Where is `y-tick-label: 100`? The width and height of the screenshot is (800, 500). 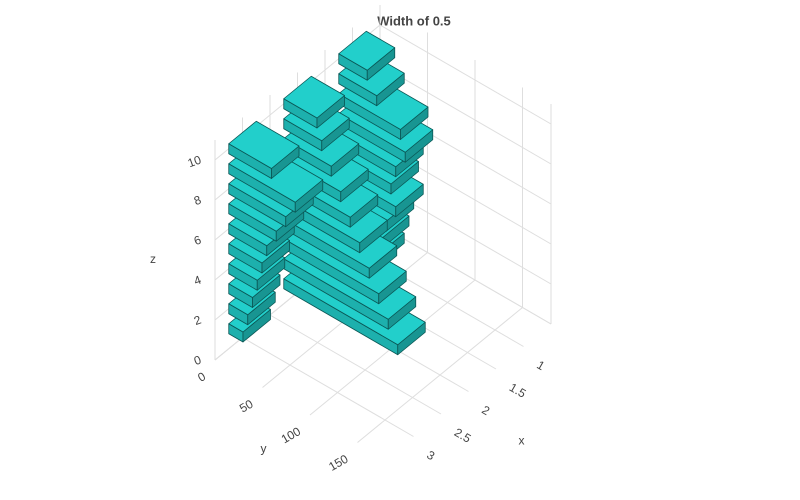 y-tick-label: 100 is located at coordinates (291, 435).